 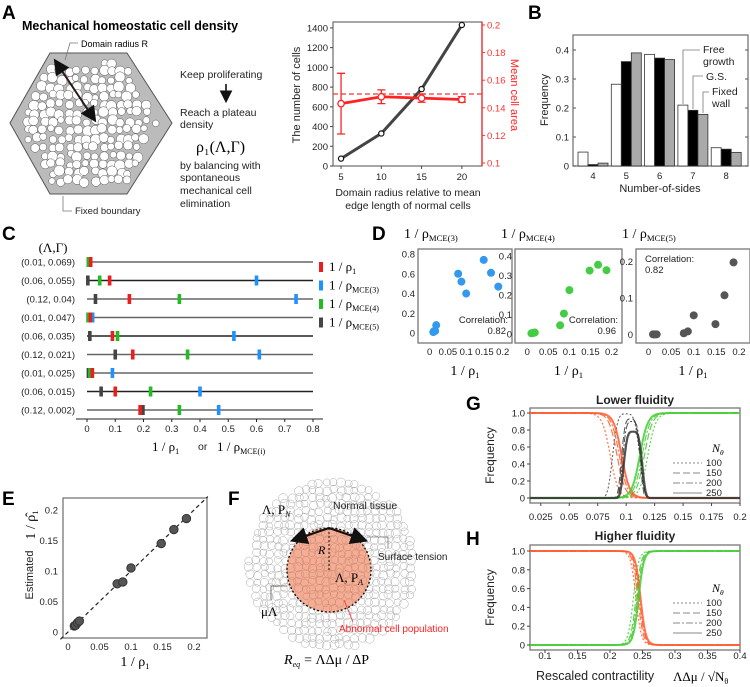 I want to click on bar-free-growth, so click(x=583, y=159).